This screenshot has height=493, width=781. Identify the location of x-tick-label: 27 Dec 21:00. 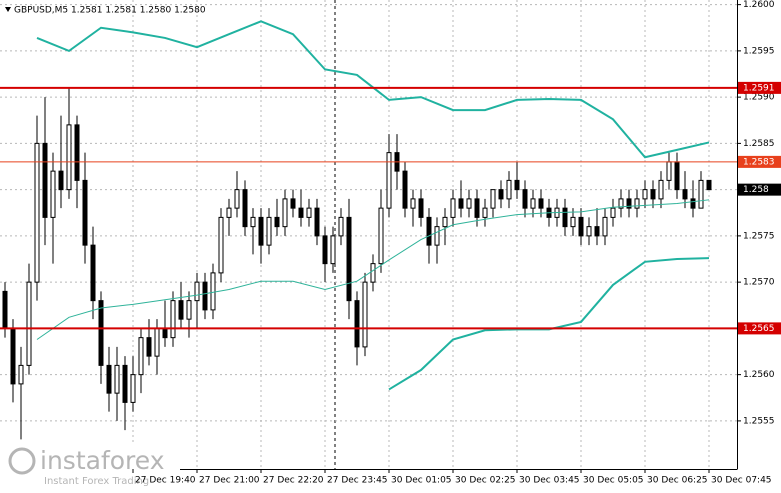
(229, 481).